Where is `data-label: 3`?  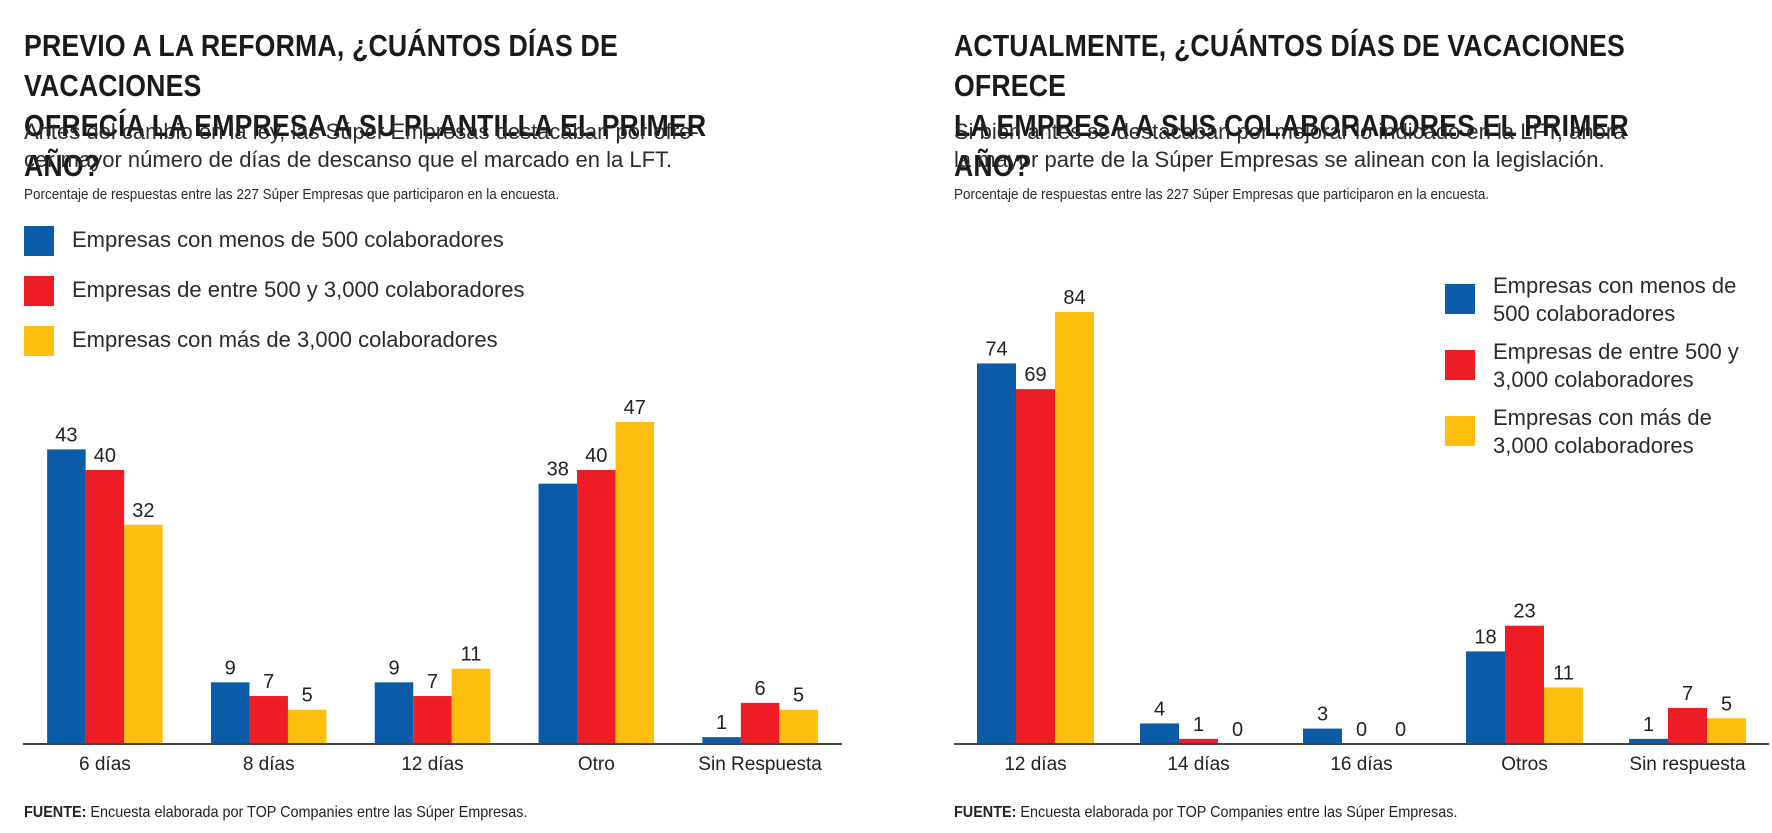
data-label: 3 is located at coordinates (1322, 715).